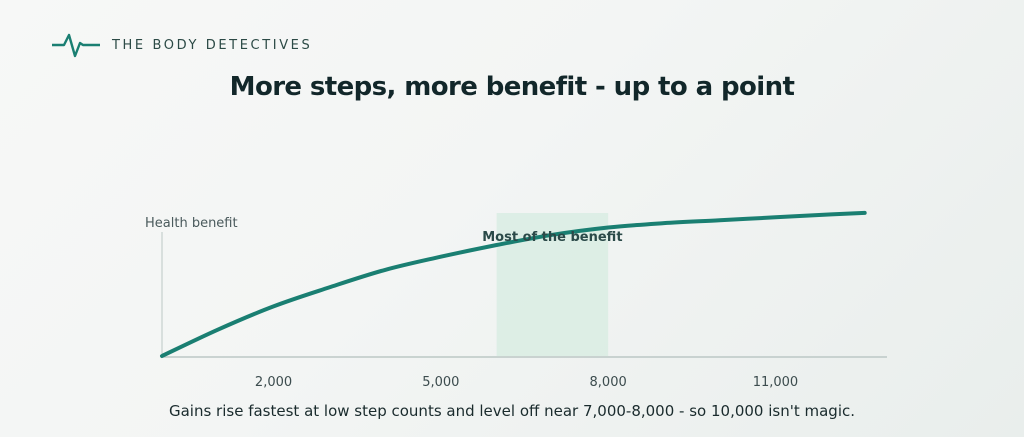 Image resolution: width=1024 pixels, height=437 pixels. What do you see at coordinates (526, 382) in the screenshot?
I see `x-tick-labels: 2,000 5,000 8,000 11,000` at bounding box center [526, 382].